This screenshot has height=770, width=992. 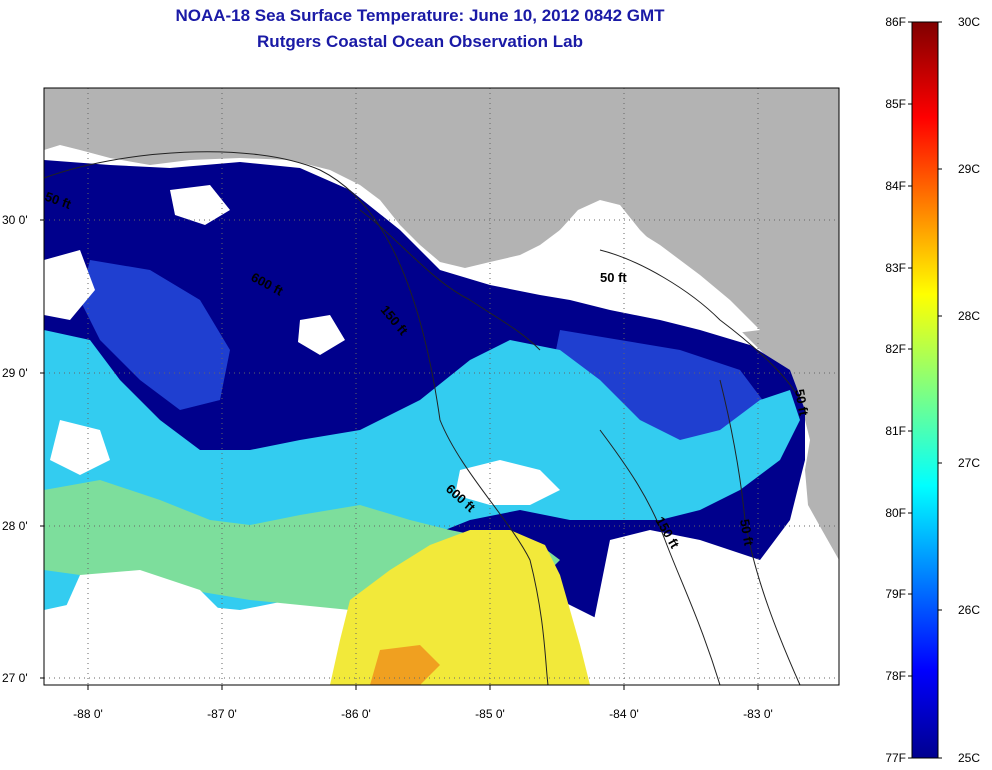 I want to click on lat-tick-label: 29 0', so click(x=15, y=373).